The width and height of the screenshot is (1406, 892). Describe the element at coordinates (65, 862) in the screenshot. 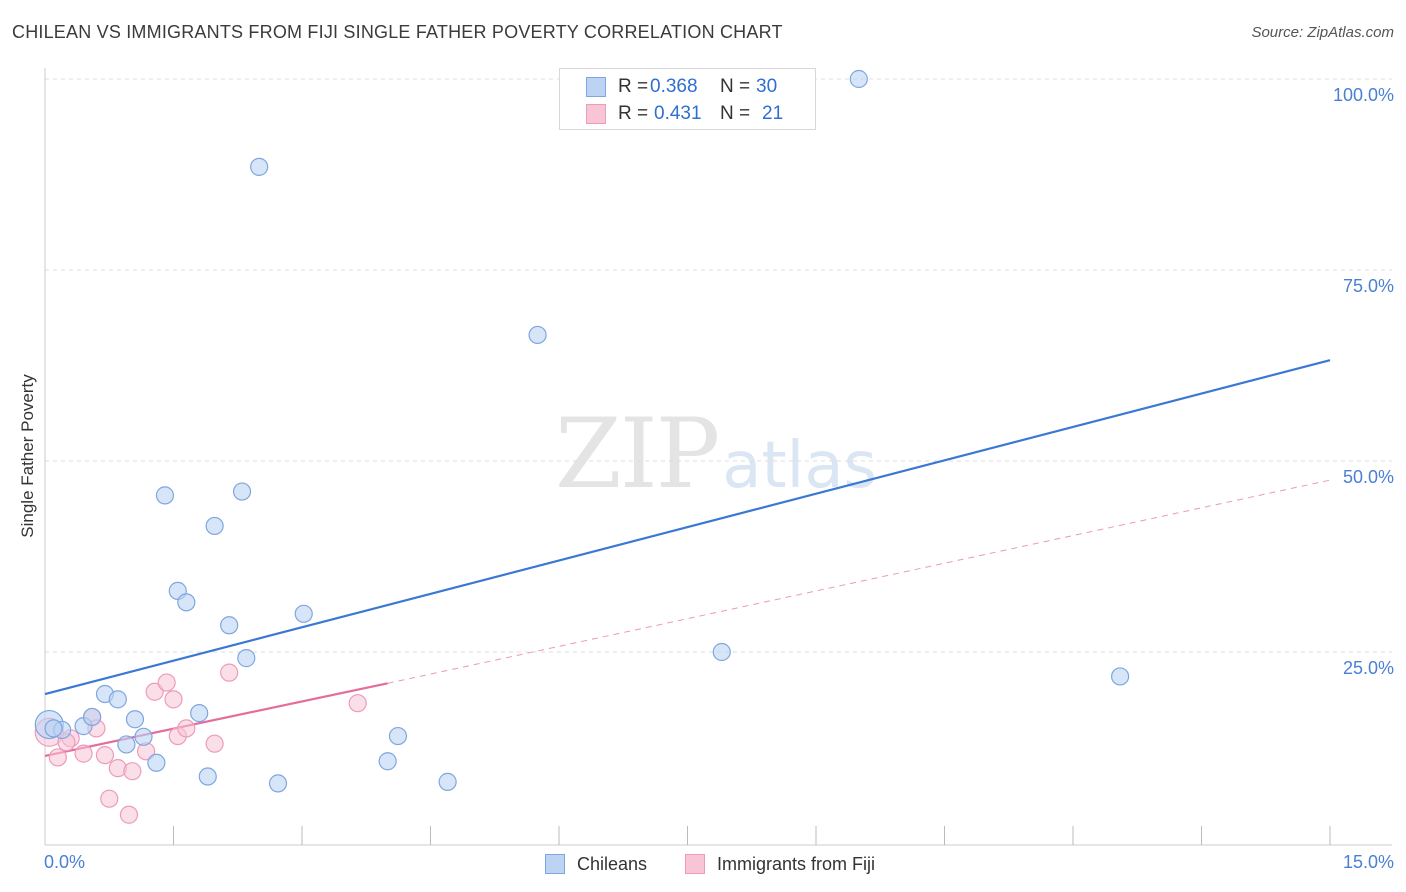

I see `x-tick-label-min: 0.0%` at that location.